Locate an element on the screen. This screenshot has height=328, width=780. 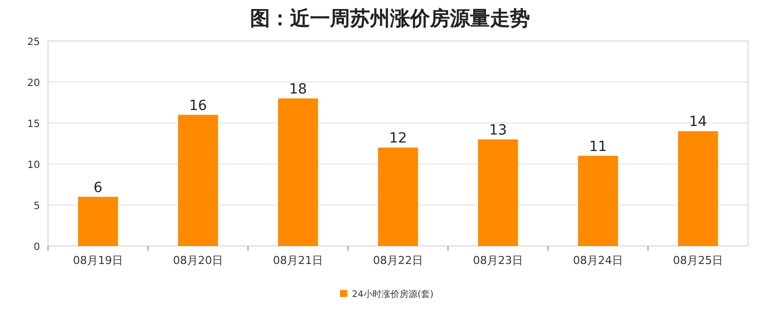
data-label: 14 is located at coordinates (698, 122).